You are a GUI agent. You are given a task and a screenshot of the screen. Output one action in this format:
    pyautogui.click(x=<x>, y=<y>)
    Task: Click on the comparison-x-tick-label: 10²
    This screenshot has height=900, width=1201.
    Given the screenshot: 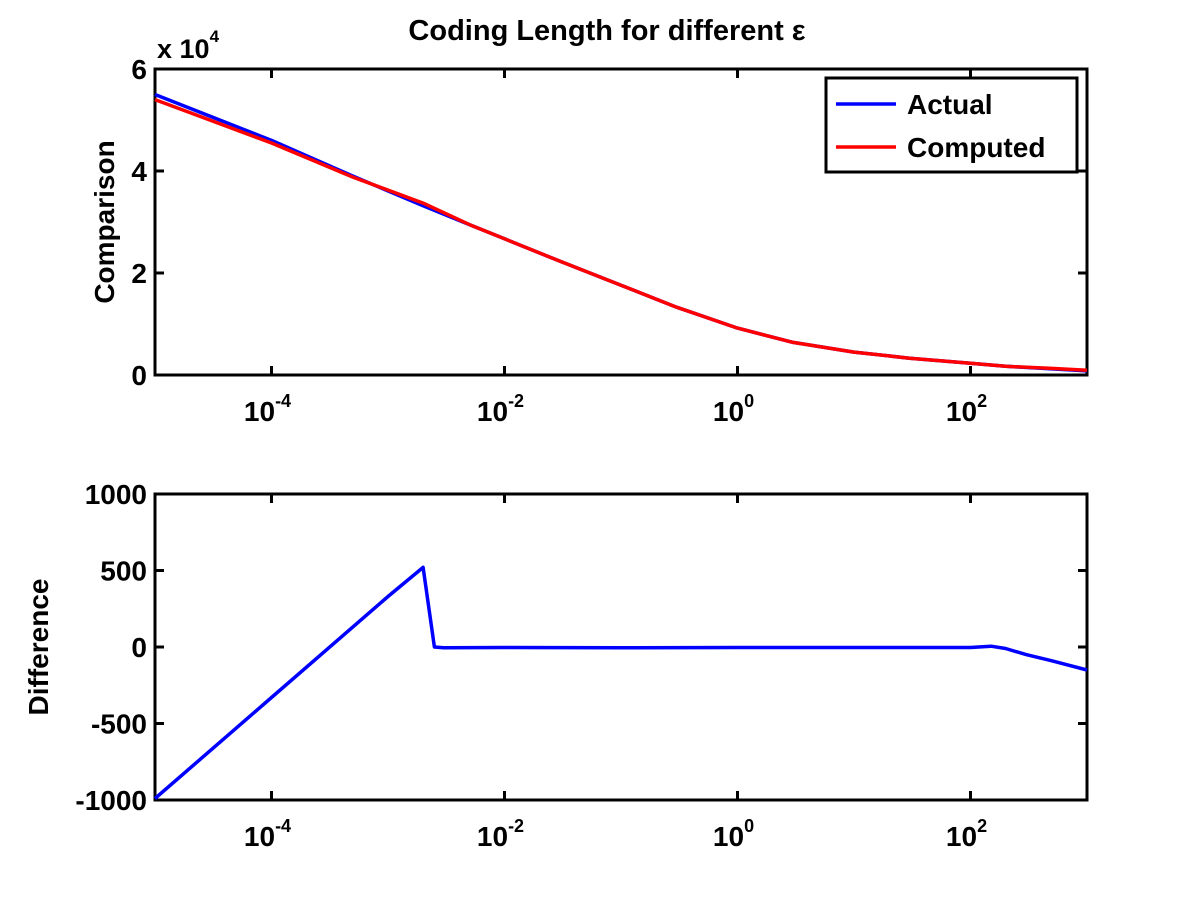 What is the action you would take?
    pyautogui.click(x=966, y=409)
    